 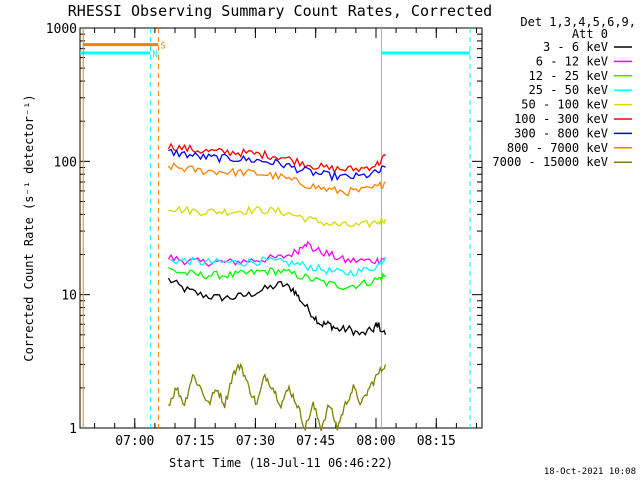 What do you see at coordinates (557, 148) in the screenshot?
I see `legend-entry-label: 800 - 7000 keV` at bounding box center [557, 148].